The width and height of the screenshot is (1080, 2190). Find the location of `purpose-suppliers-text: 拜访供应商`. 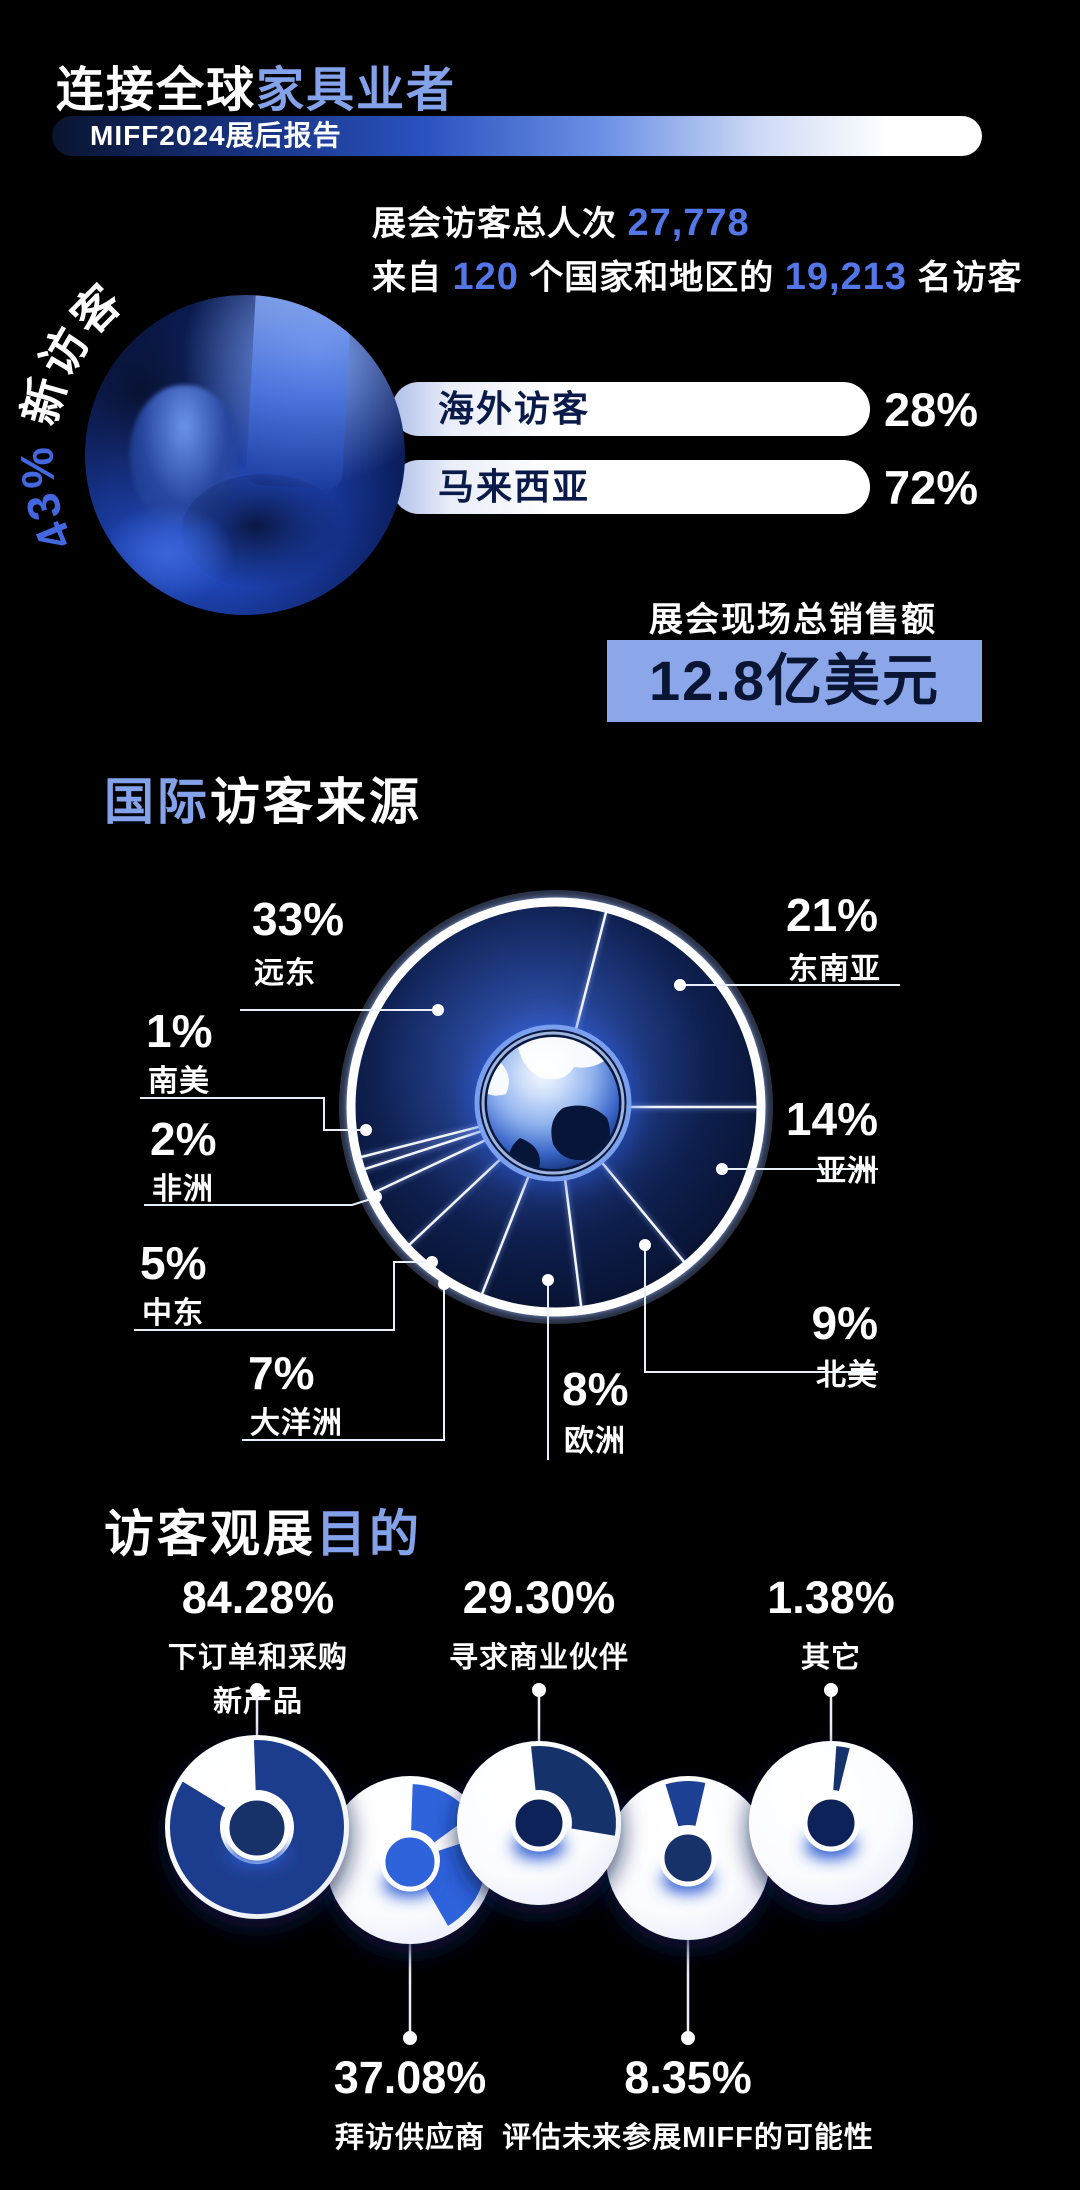

purpose-suppliers-text: 拜访供应商 is located at coordinates (409, 2138).